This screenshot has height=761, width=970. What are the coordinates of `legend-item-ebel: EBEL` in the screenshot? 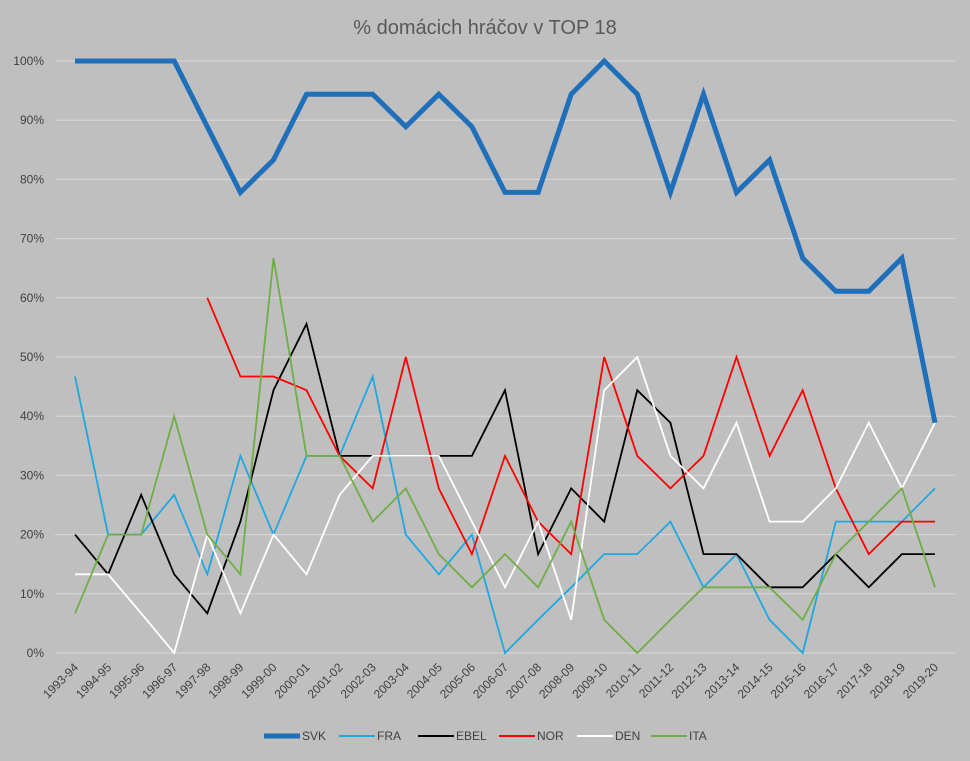 It's located at (452, 736).